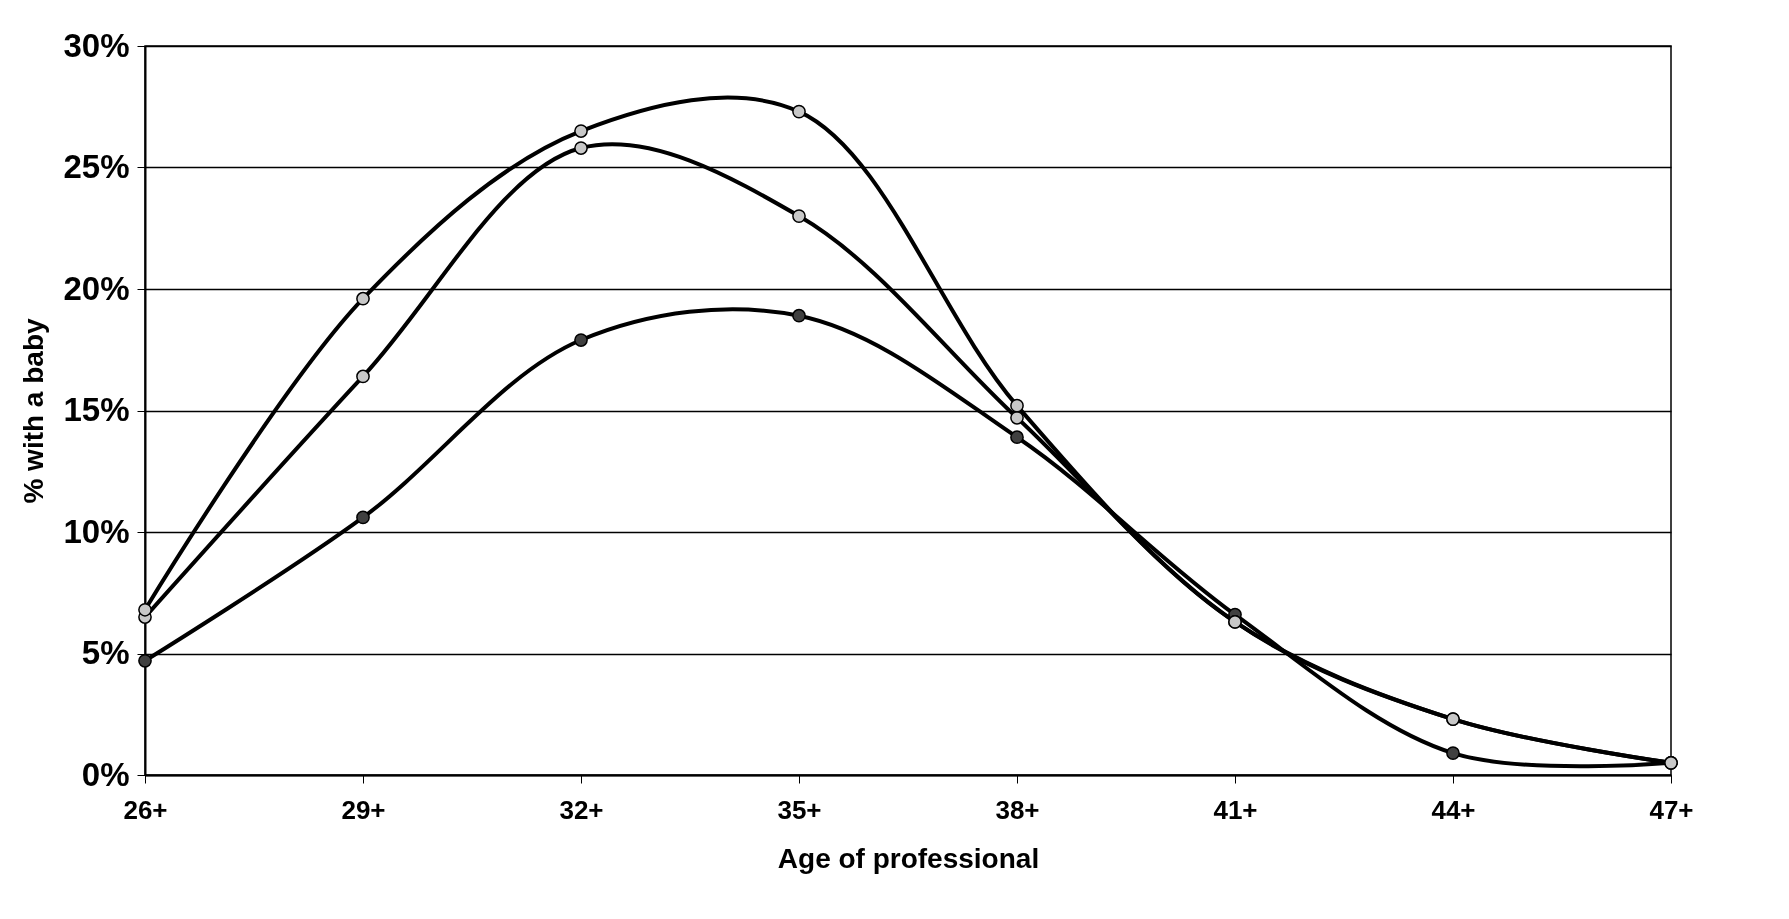 The image size is (1789, 919). I want to click on x-tick-label: 26+, so click(145, 809).